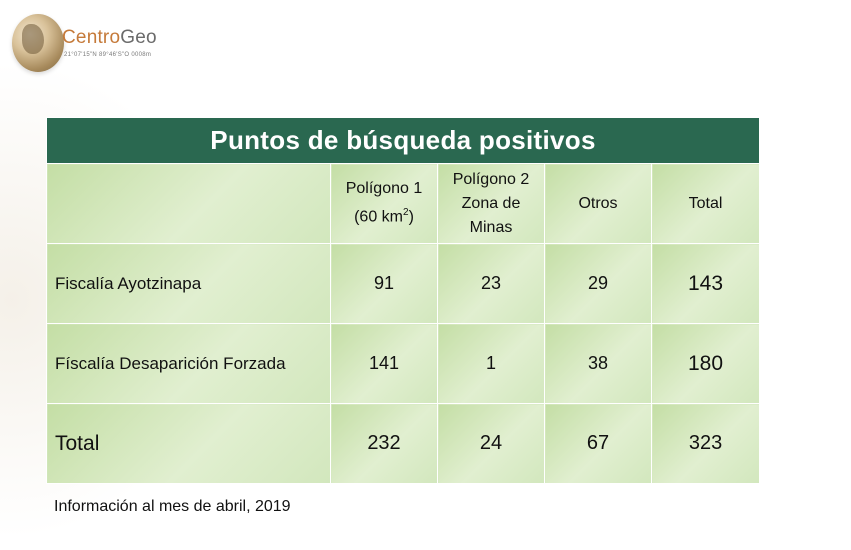 The height and width of the screenshot is (550, 851). Describe the element at coordinates (598, 203) in the screenshot. I see `header-otros: Otros` at that location.